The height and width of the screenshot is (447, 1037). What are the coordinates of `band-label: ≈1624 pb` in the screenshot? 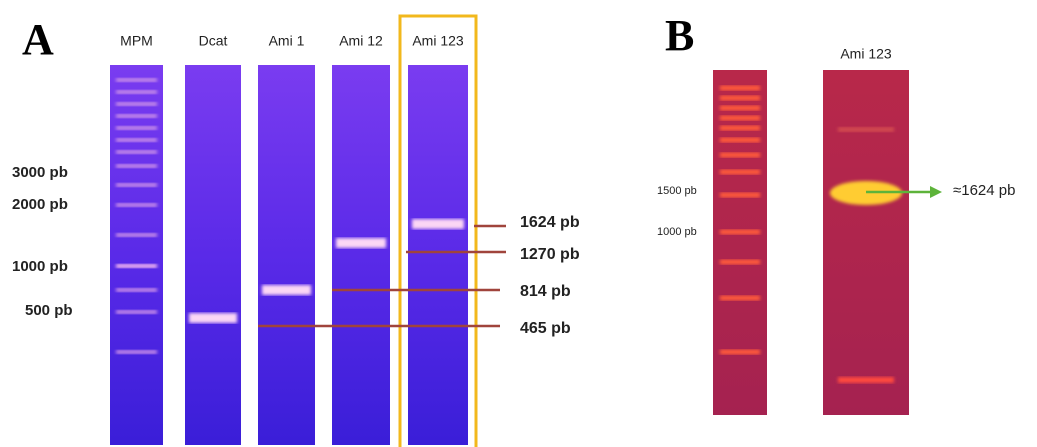 It's located at (984, 190).